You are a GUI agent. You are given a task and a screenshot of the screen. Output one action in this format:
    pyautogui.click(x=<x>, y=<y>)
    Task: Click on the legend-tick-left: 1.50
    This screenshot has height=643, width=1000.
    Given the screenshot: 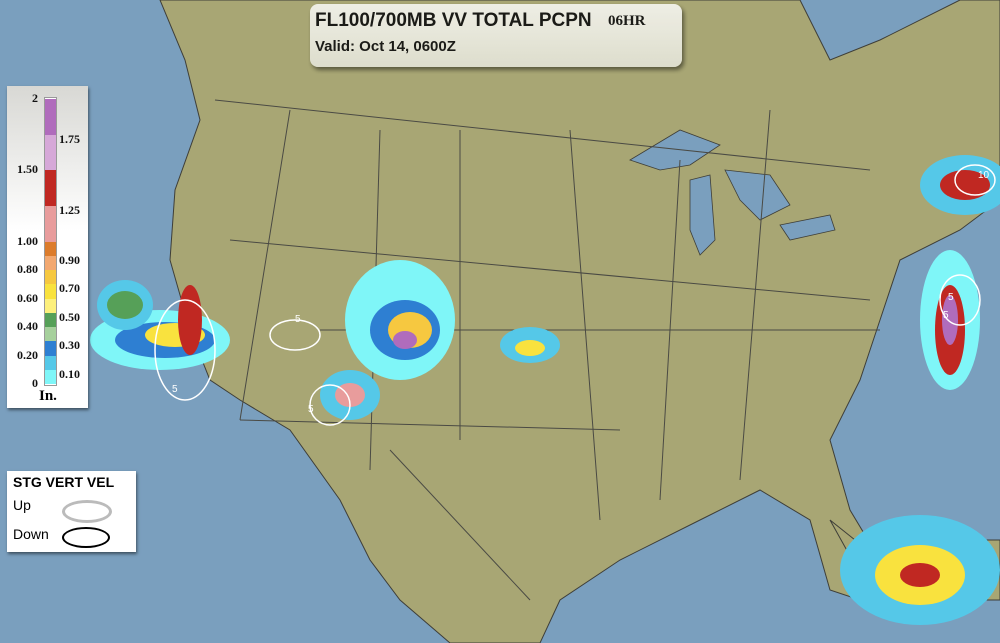 What is the action you would take?
    pyautogui.click(x=27, y=169)
    